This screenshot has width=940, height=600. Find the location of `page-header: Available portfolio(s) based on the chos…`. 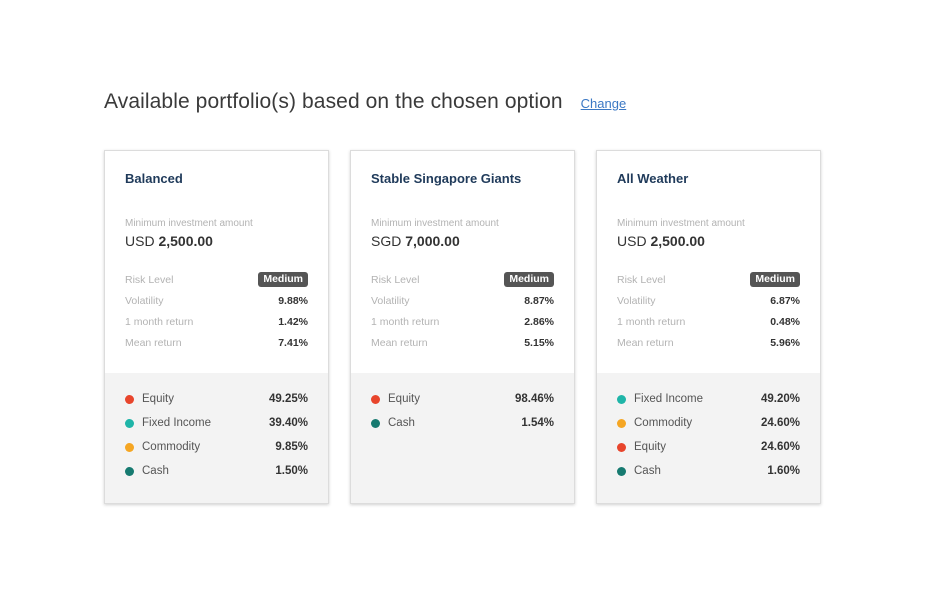

page-header: Available portfolio(s) based on the chos… is located at coordinates (365, 102).